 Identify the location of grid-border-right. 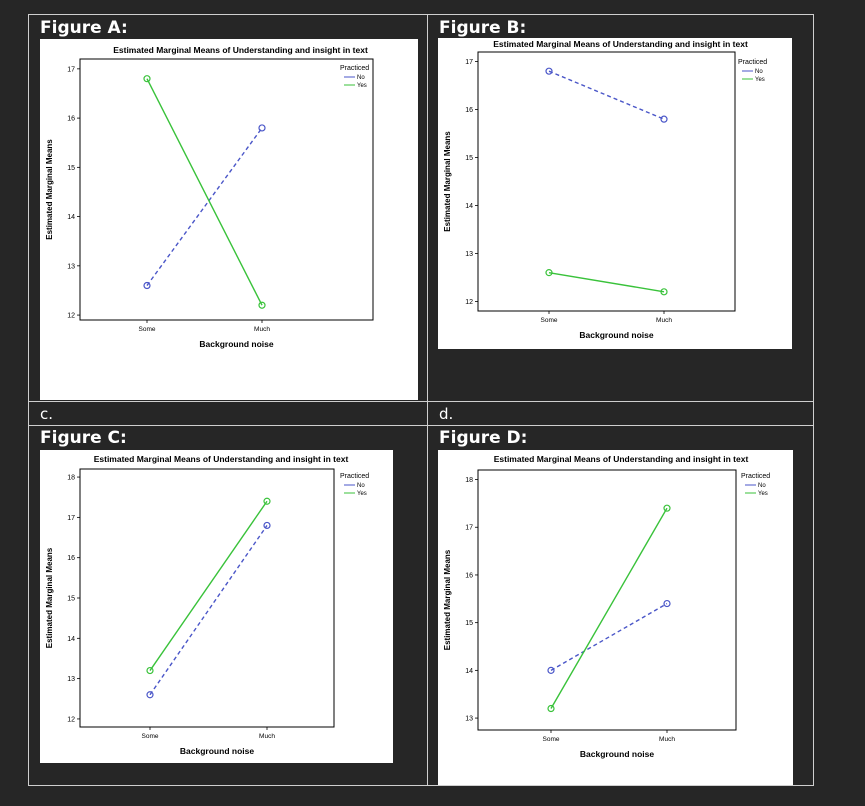
(813, 400).